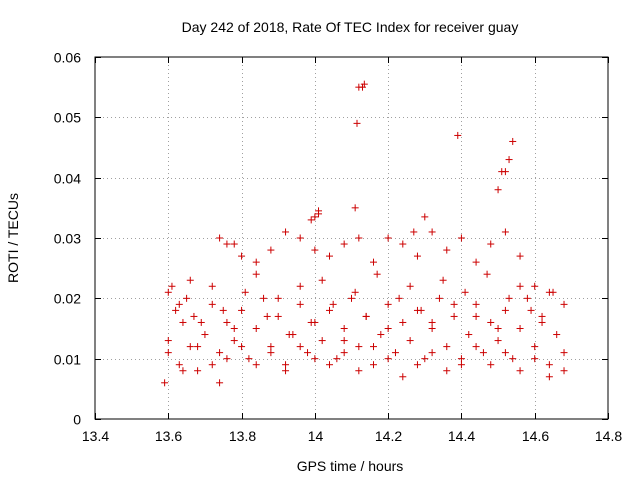  Describe the element at coordinates (608, 436) in the screenshot. I see `x-tick-label: 14.8` at that location.